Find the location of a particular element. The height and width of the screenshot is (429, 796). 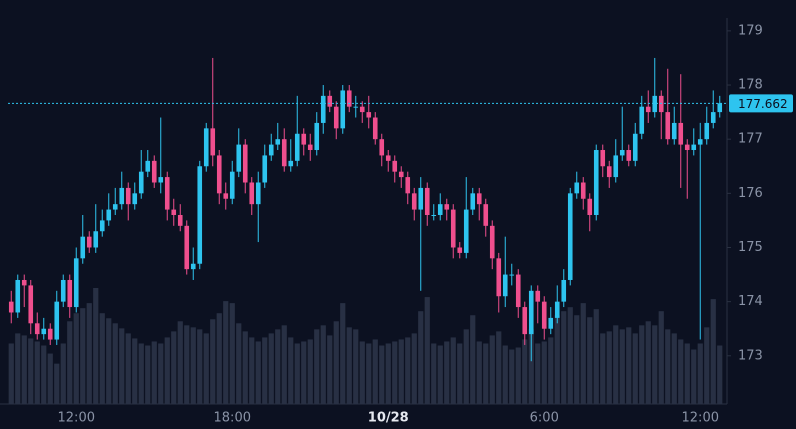

last-price-label: 177.662 is located at coordinates (763, 104).